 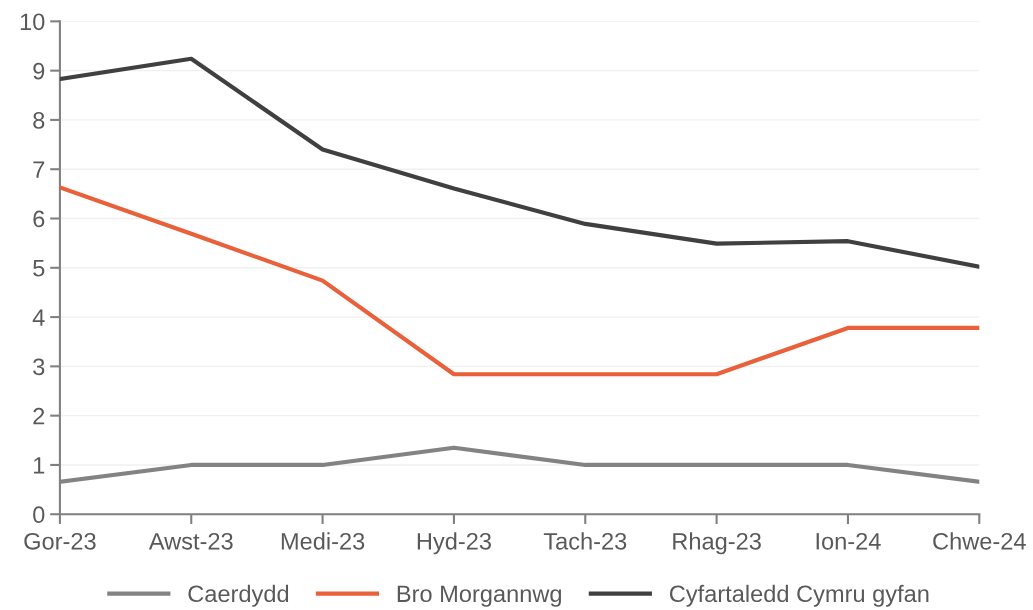 What do you see at coordinates (39, 268) in the screenshot?
I see `y-tick-label: 5` at bounding box center [39, 268].